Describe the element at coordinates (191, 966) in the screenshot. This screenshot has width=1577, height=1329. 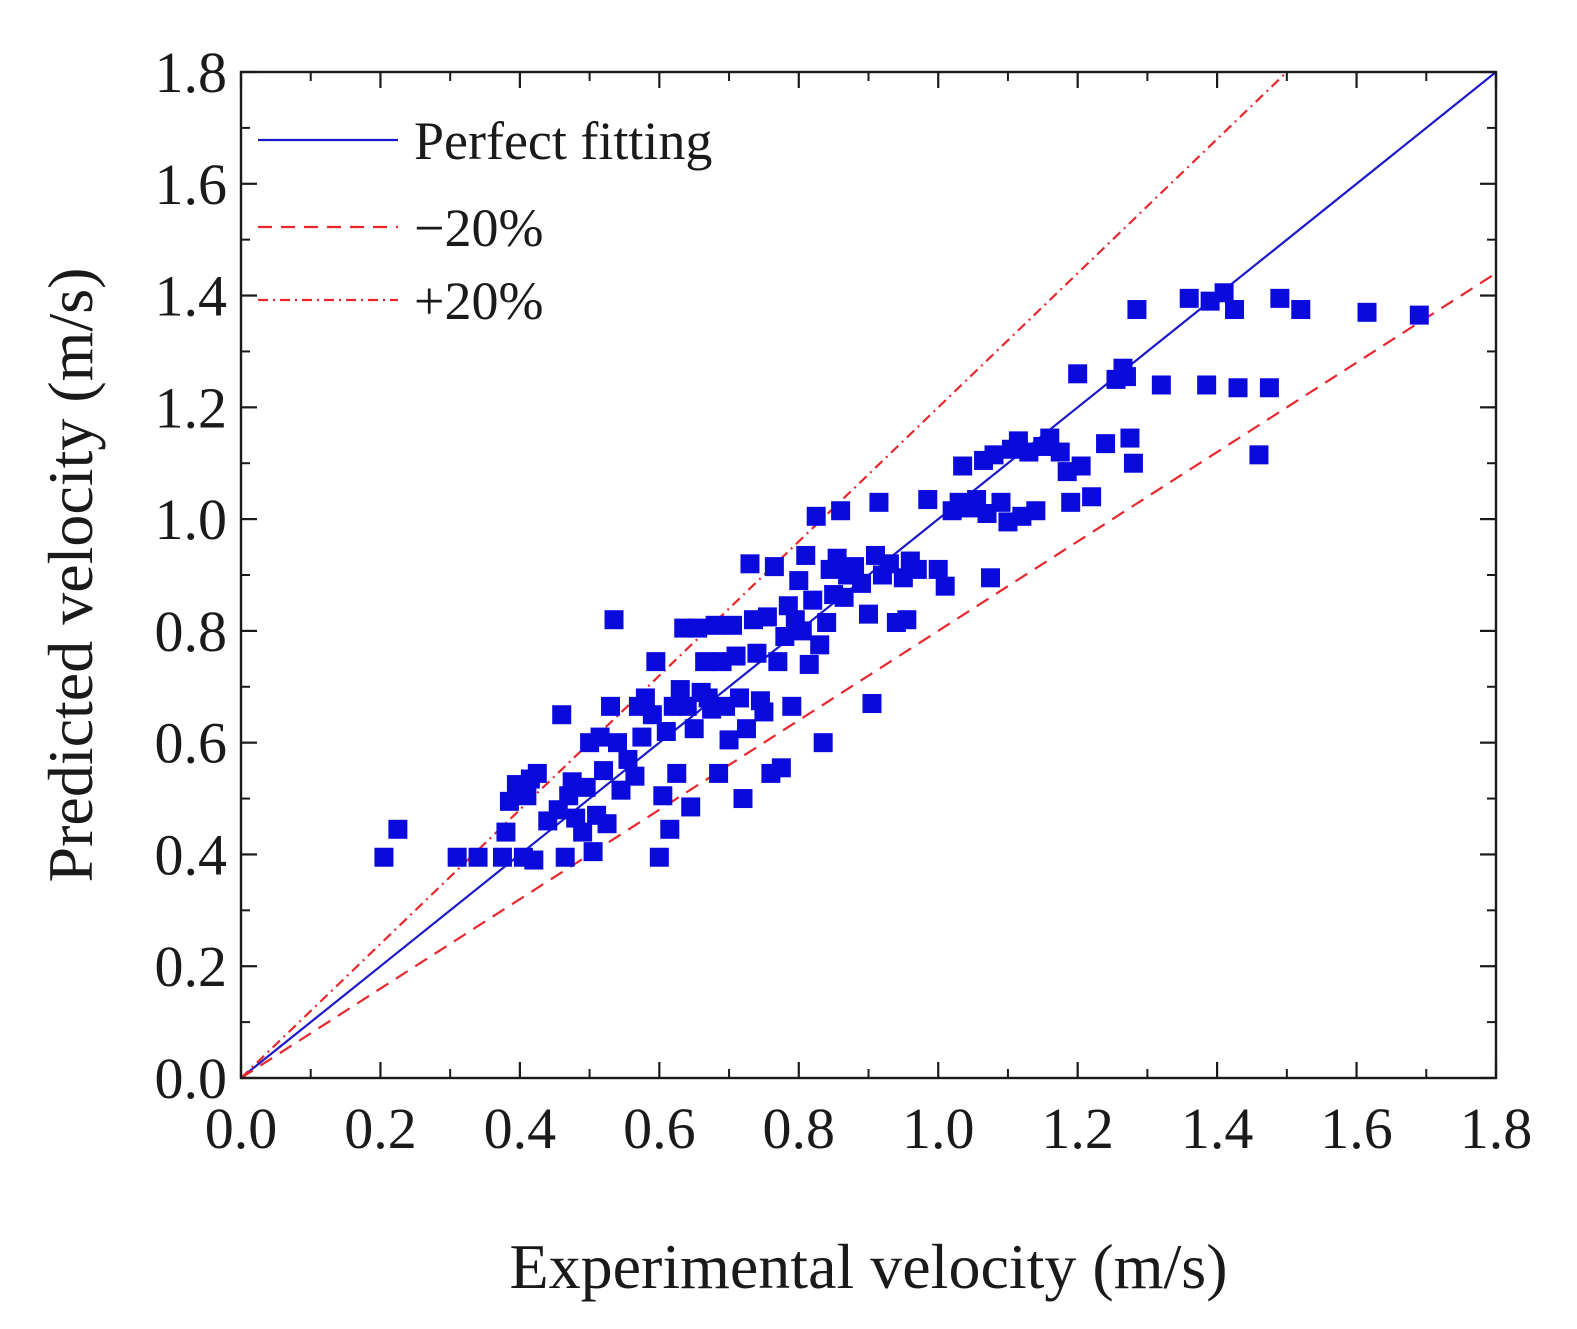
I see `y-tick-label: 0.2` at that location.